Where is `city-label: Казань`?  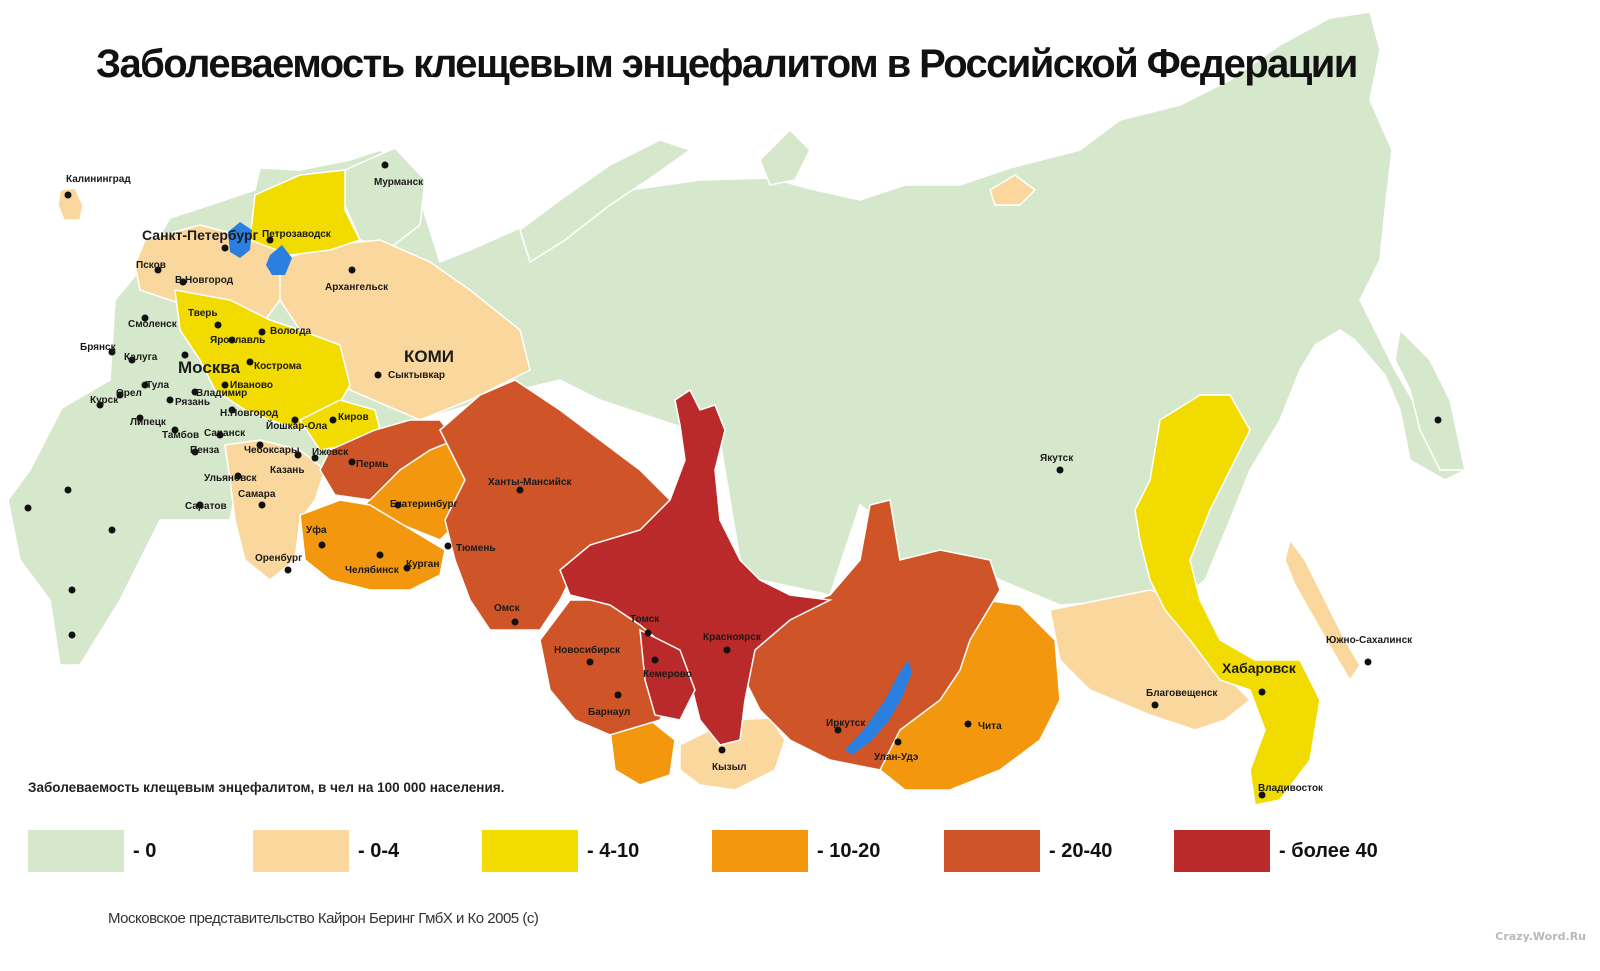 city-label: Казань is located at coordinates (287, 470).